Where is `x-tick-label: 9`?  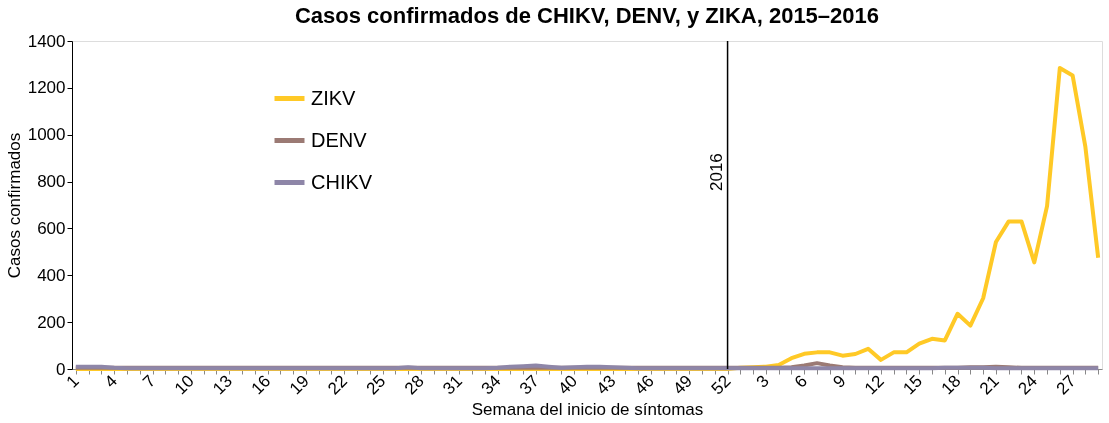 x-tick-label: 9 is located at coordinates (839, 381).